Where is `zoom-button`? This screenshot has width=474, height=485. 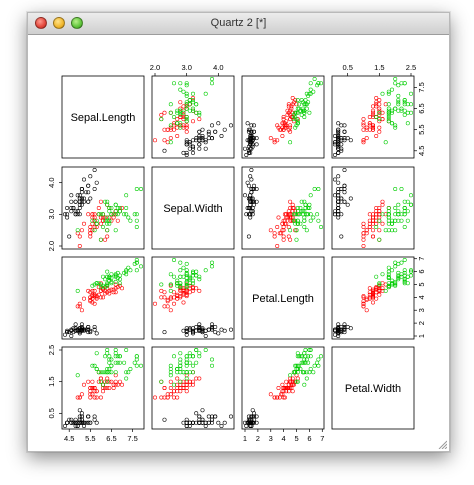
zoom-button is located at coordinates (77, 23).